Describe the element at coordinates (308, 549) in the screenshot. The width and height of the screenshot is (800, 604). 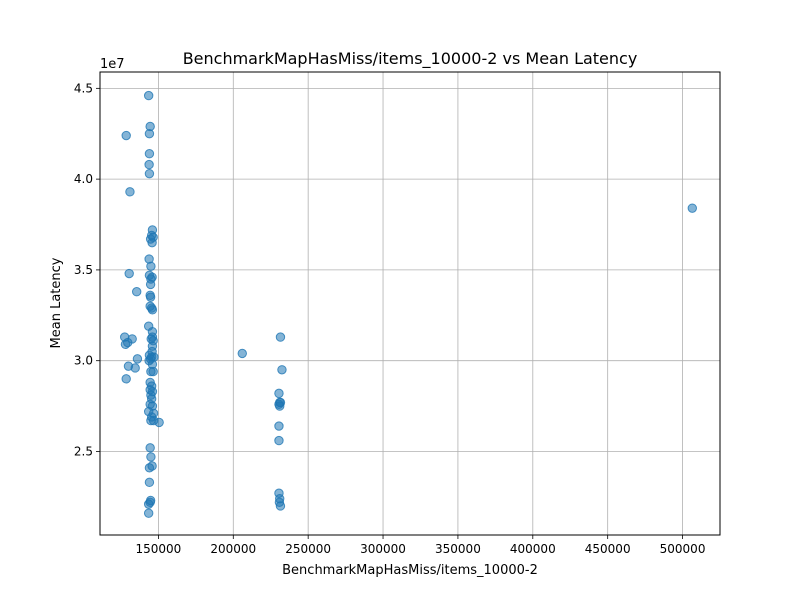
I see `x-tick-label: 250000` at that location.